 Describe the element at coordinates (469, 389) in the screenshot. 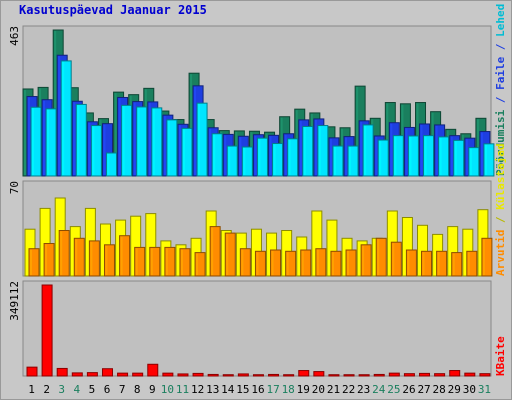

I see `x-tick-label-30: 30` at that location.